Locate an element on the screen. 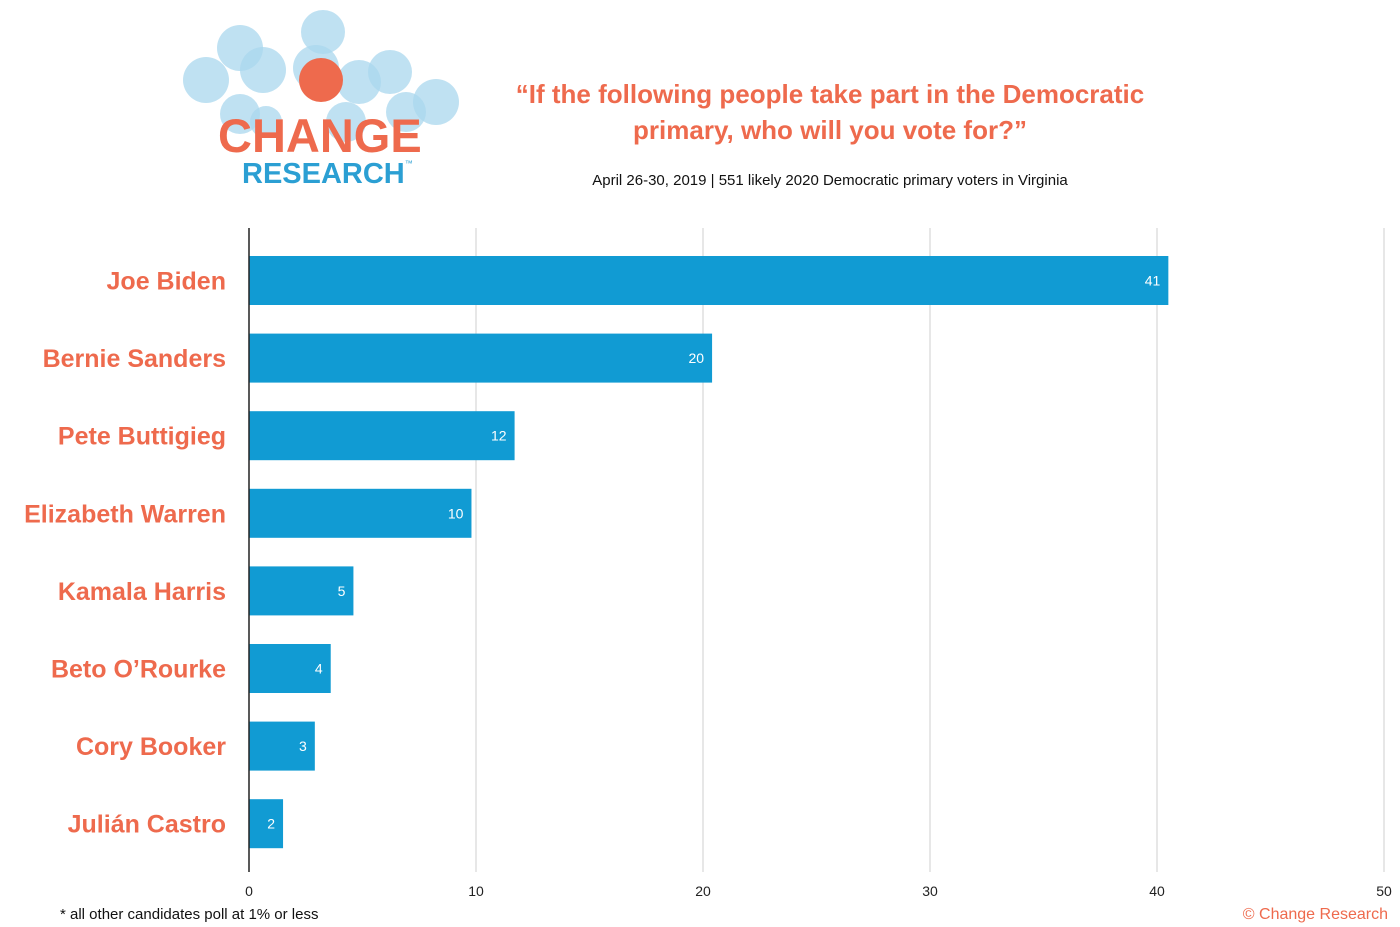 The width and height of the screenshot is (1400, 927). change-research-logo: CHANGE RESEARCH™ is located at coordinates (323, 99).